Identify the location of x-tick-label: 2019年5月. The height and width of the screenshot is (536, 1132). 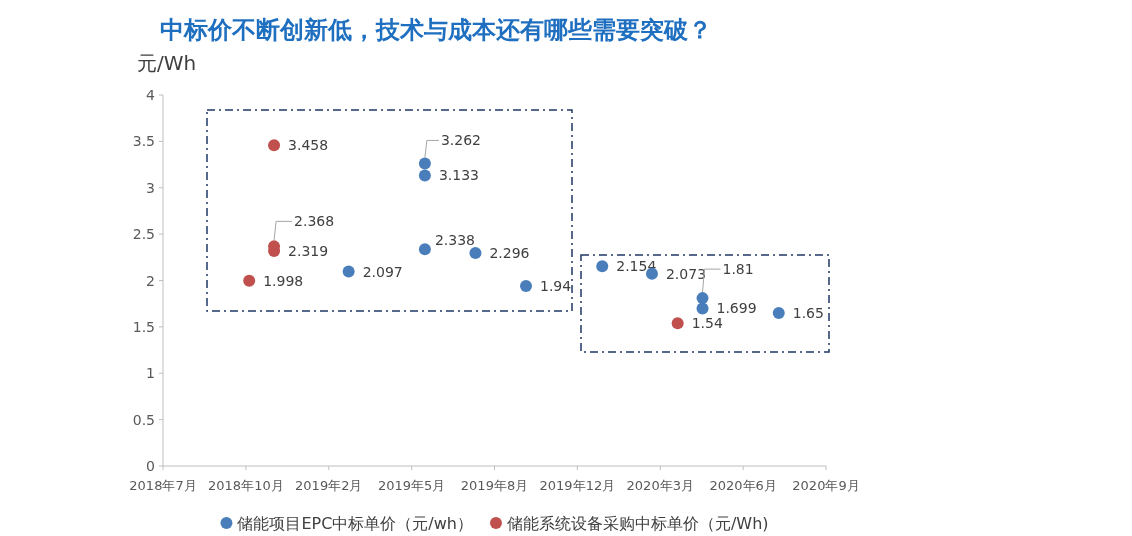
(411, 485).